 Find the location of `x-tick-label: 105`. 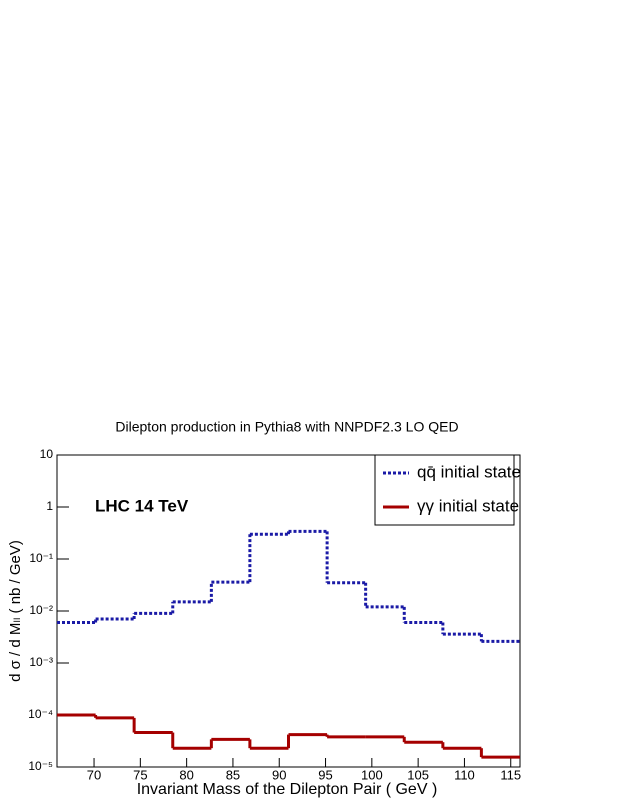

x-tick-label: 105 is located at coordinates (418, 774).